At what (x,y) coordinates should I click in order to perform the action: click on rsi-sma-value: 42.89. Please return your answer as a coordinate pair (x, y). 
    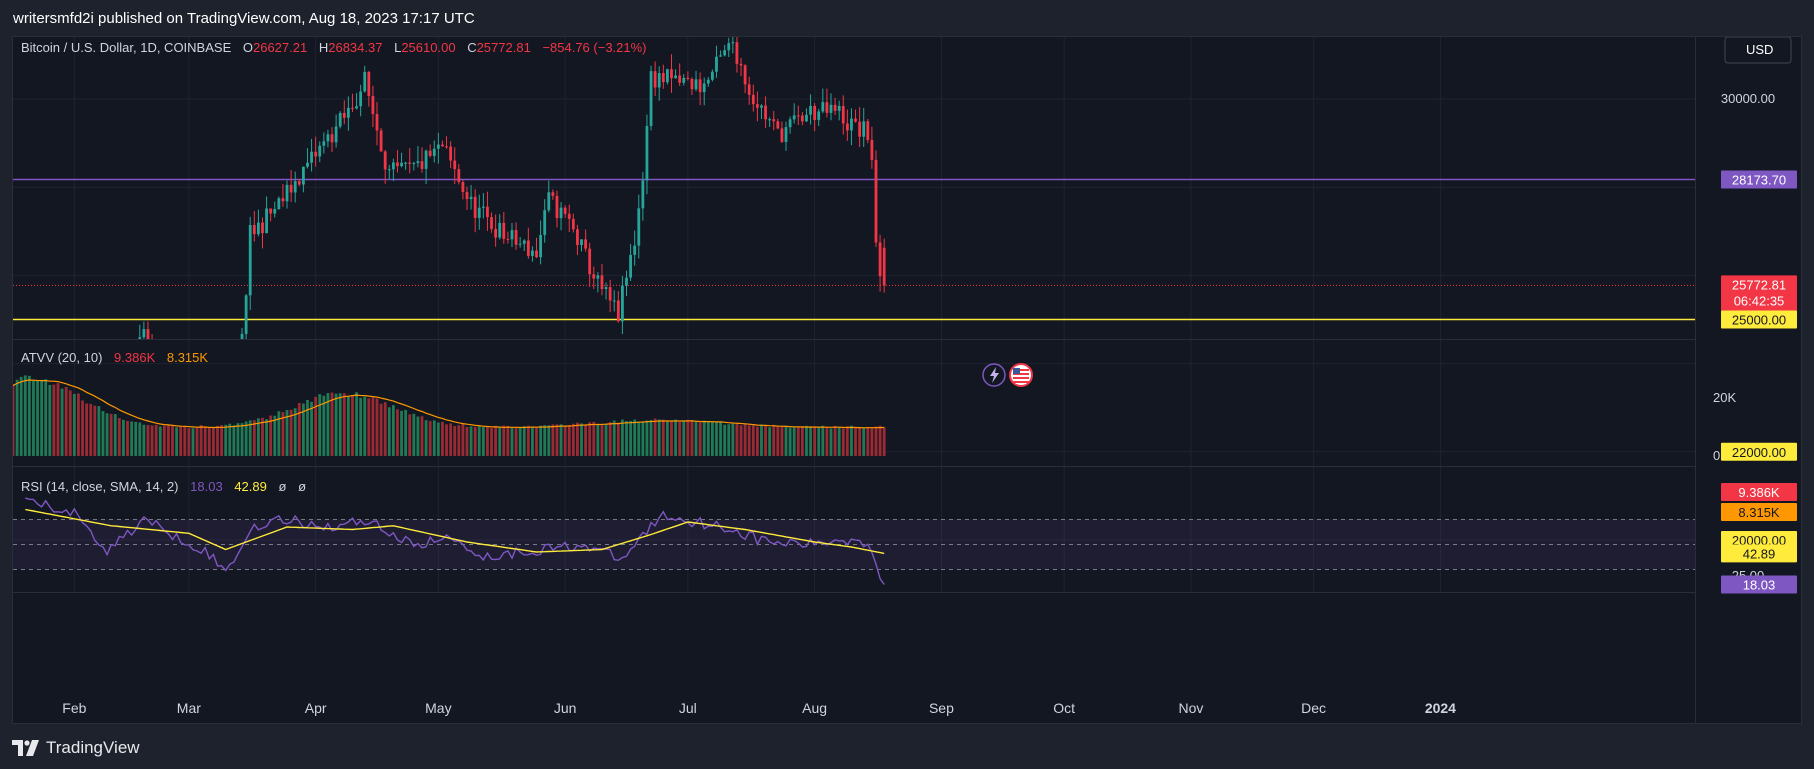
    Looking at the image, I should click on (250, 486).